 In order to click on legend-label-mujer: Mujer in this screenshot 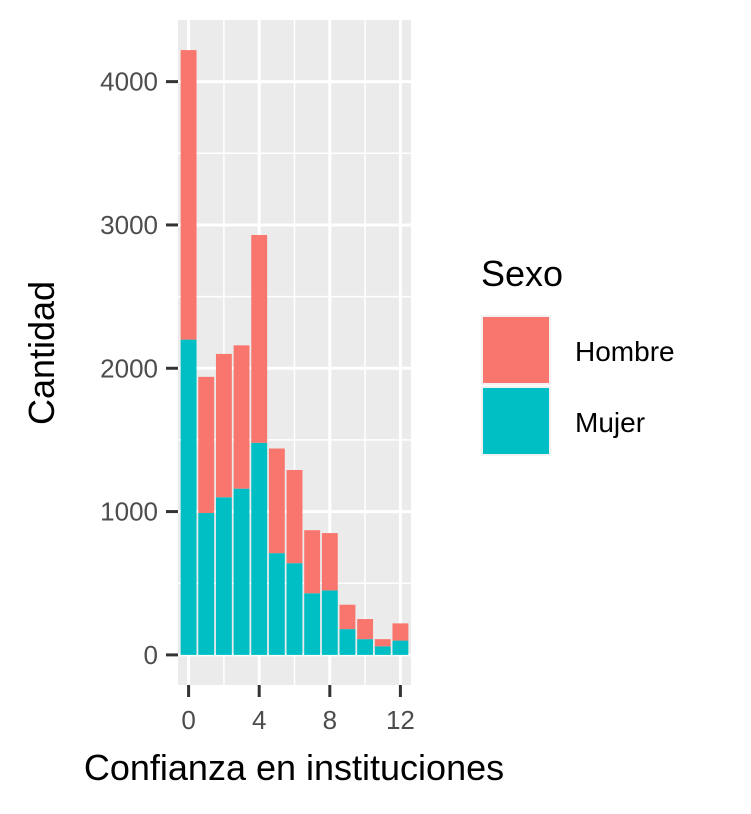, I will do `click(610, 422)`.